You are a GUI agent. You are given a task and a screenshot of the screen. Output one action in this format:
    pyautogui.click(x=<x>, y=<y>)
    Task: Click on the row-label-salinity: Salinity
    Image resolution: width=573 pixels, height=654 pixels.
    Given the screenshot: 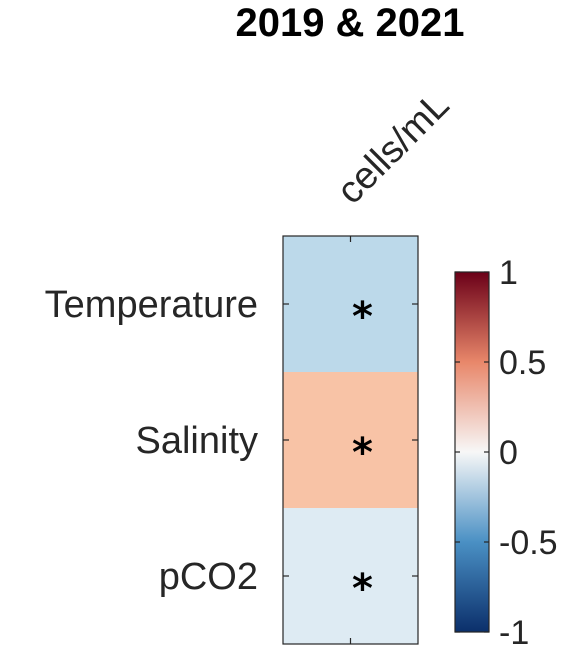 What is the action you would take?
    pyautogui.click(x=197, y=441)
    